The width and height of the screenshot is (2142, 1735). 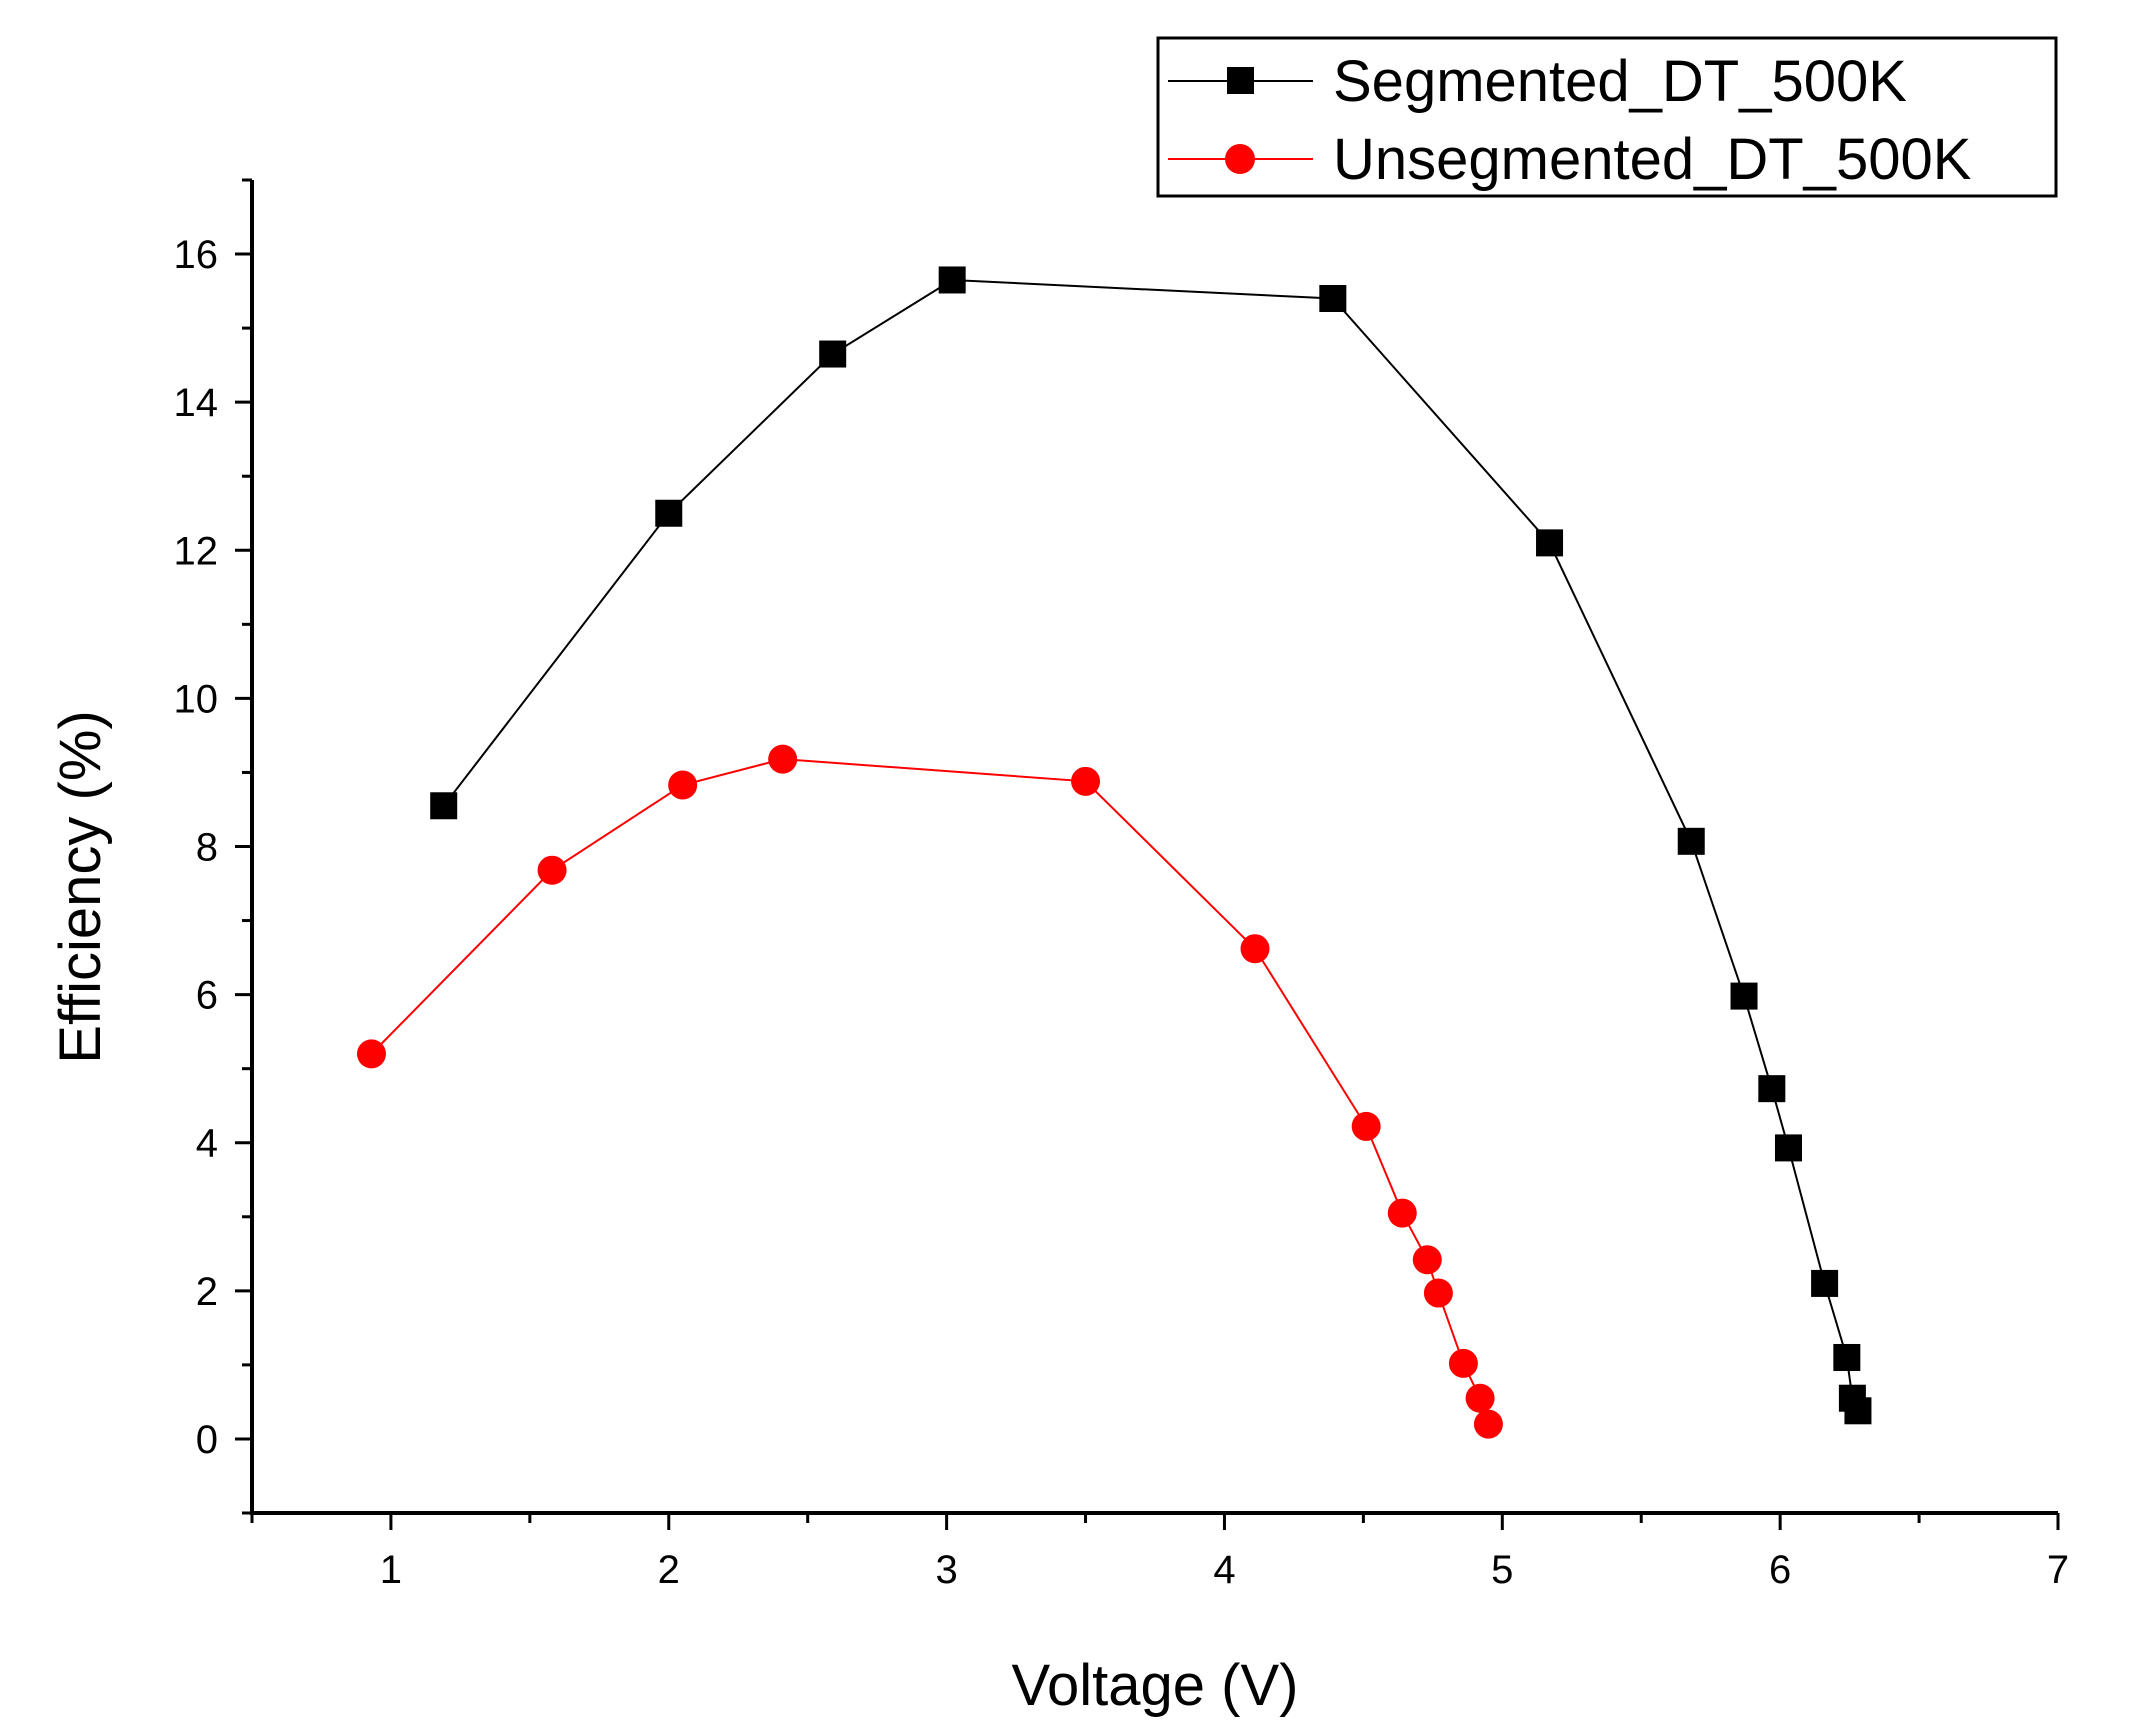 What do you see at coordinates (1780, 1570) in the screenshot?
I see `x-tick-label: 6` at bounding box center [1780, 1570].